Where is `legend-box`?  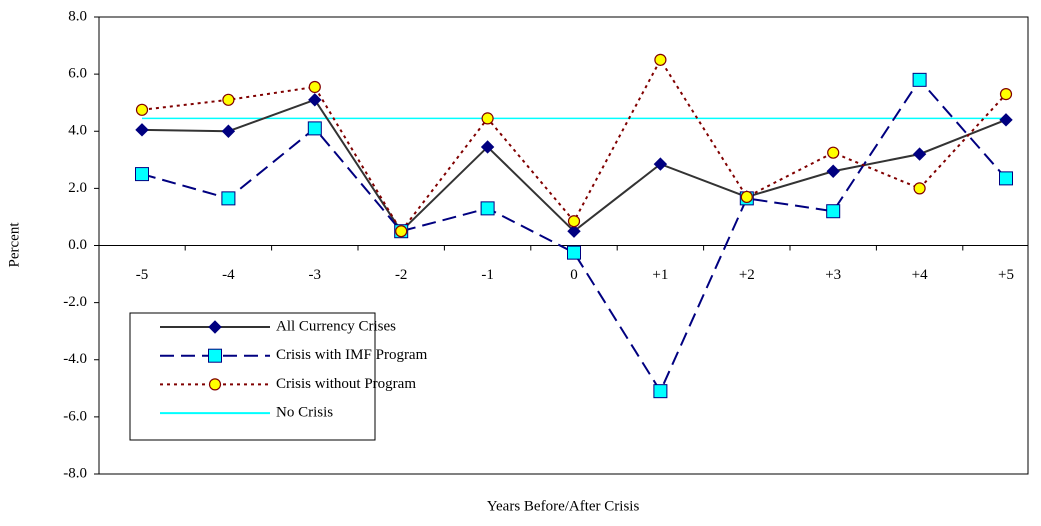 legend-box is located at coordinates (252, 376).